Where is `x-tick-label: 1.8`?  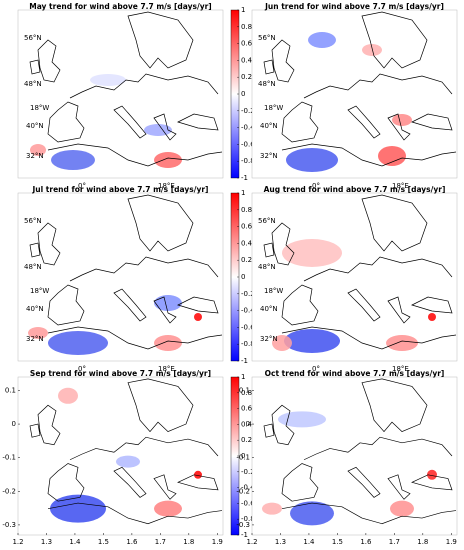 x-tick-label: 1.8 is located at coordinates (188, 542).